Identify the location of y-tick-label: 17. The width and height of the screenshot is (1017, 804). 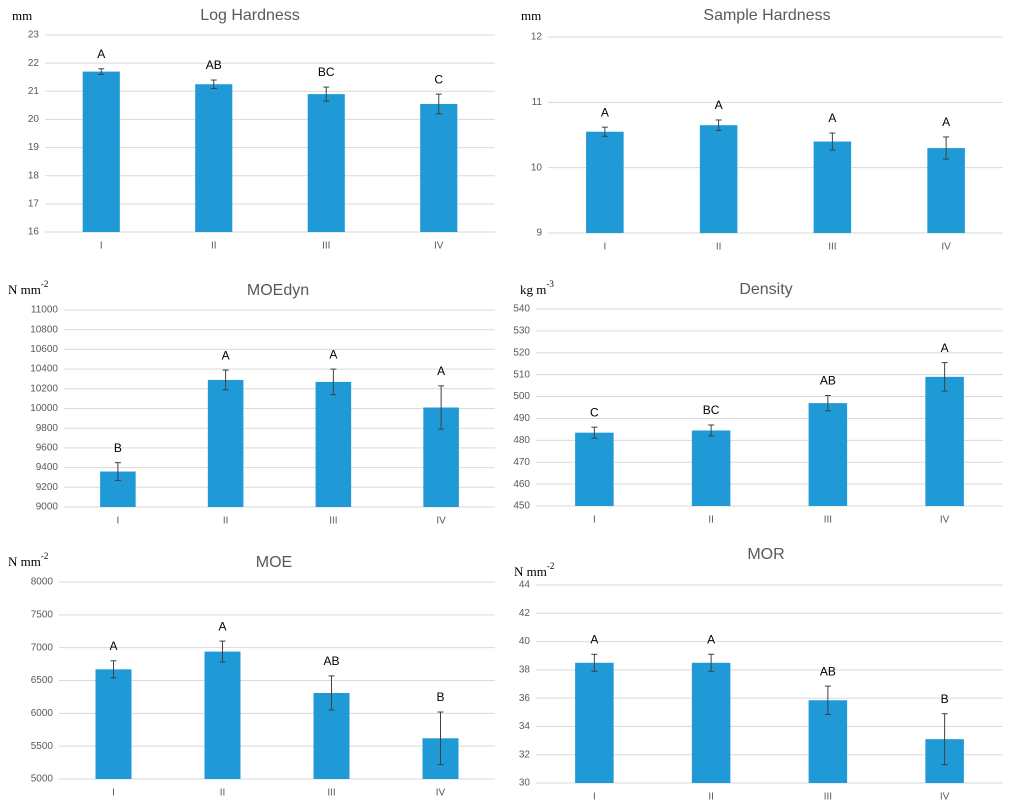
(34, 203).